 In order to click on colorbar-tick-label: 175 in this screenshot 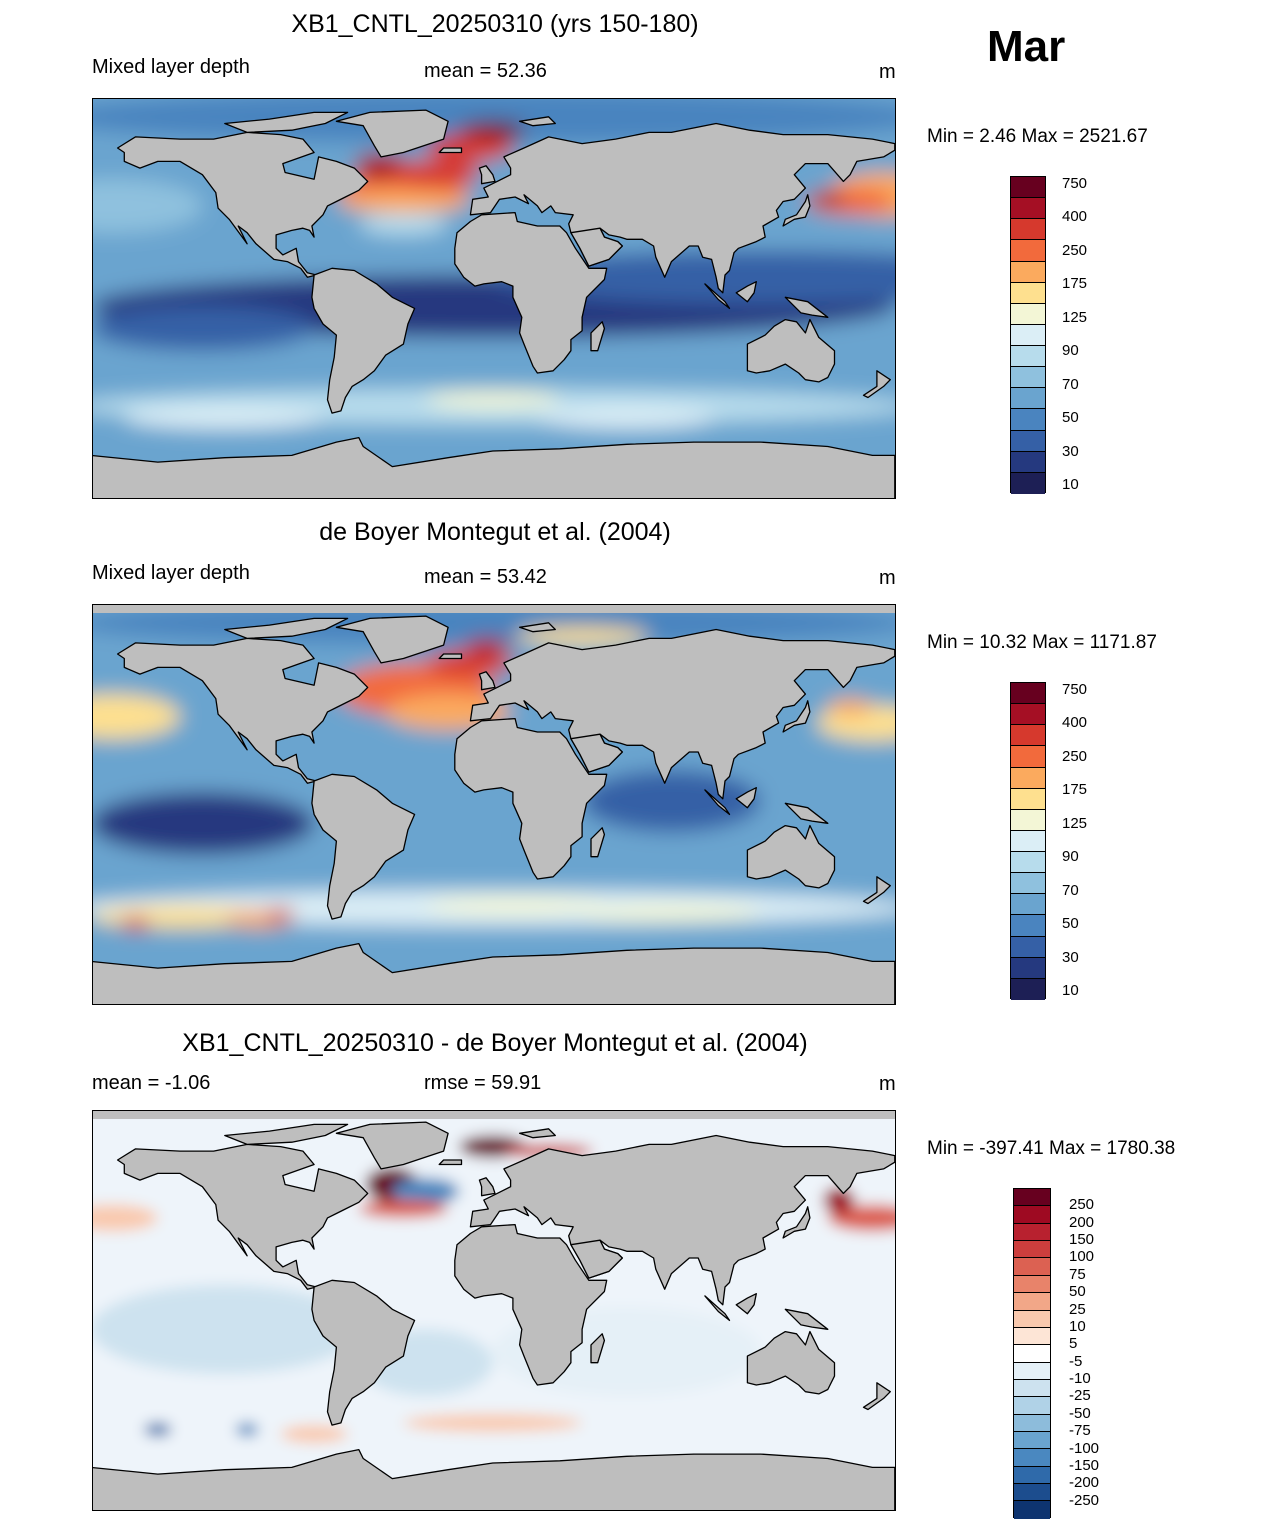, I will do `click(1075, 284)`.